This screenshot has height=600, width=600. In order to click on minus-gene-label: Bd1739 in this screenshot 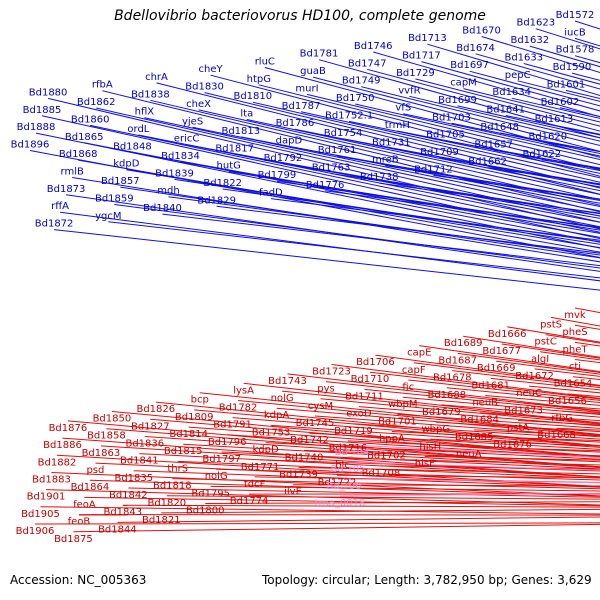, I will do `click(298, 475)`.